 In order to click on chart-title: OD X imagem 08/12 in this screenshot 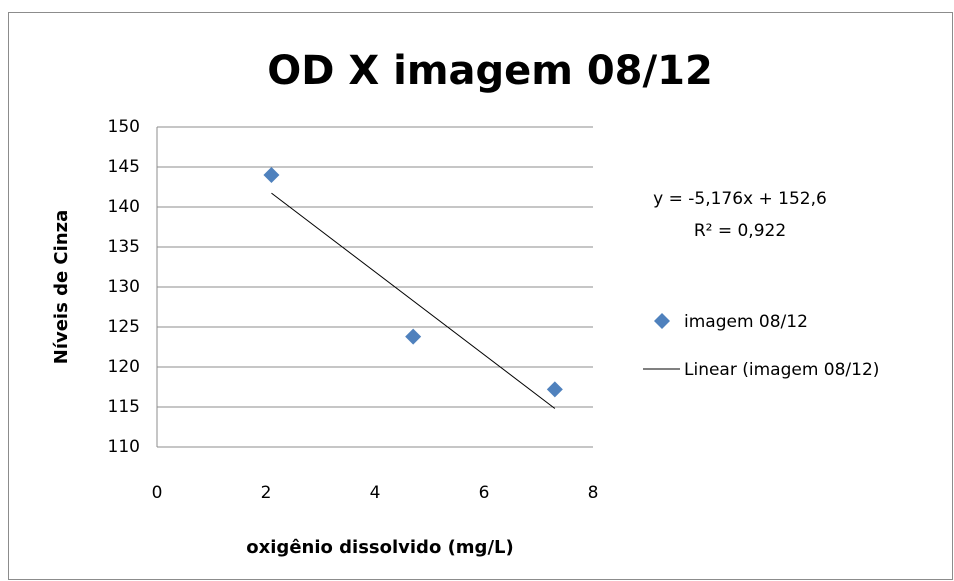, I will do `click(490, 71)`.